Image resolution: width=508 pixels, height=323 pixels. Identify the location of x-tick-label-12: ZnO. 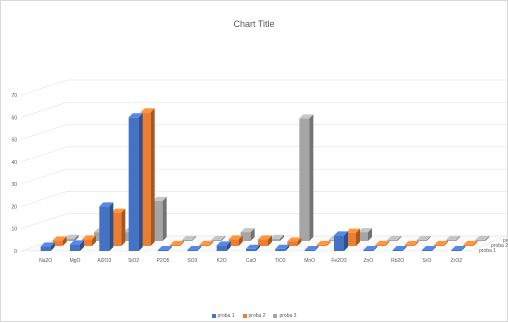
(368, 261).